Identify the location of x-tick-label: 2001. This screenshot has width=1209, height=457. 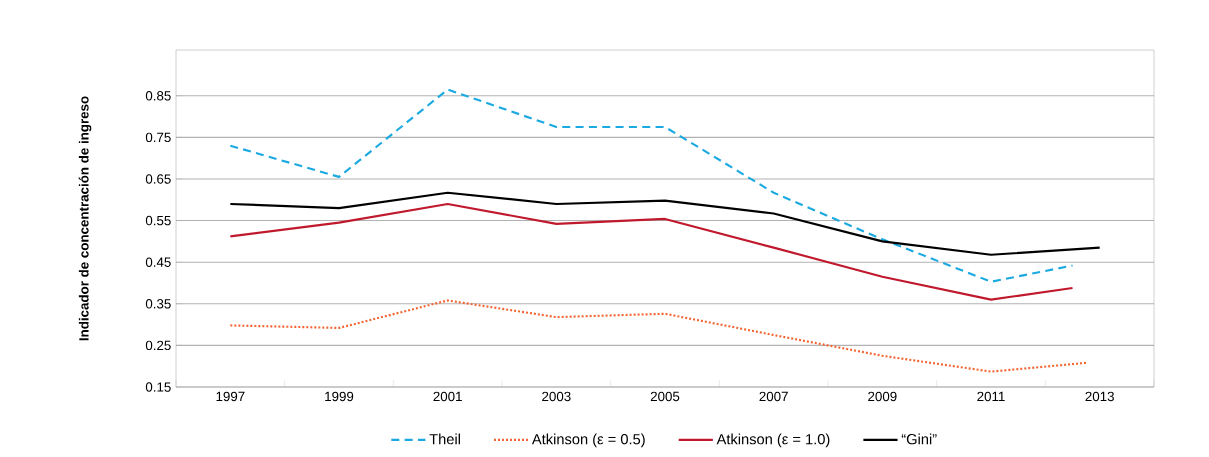
(447, 396).